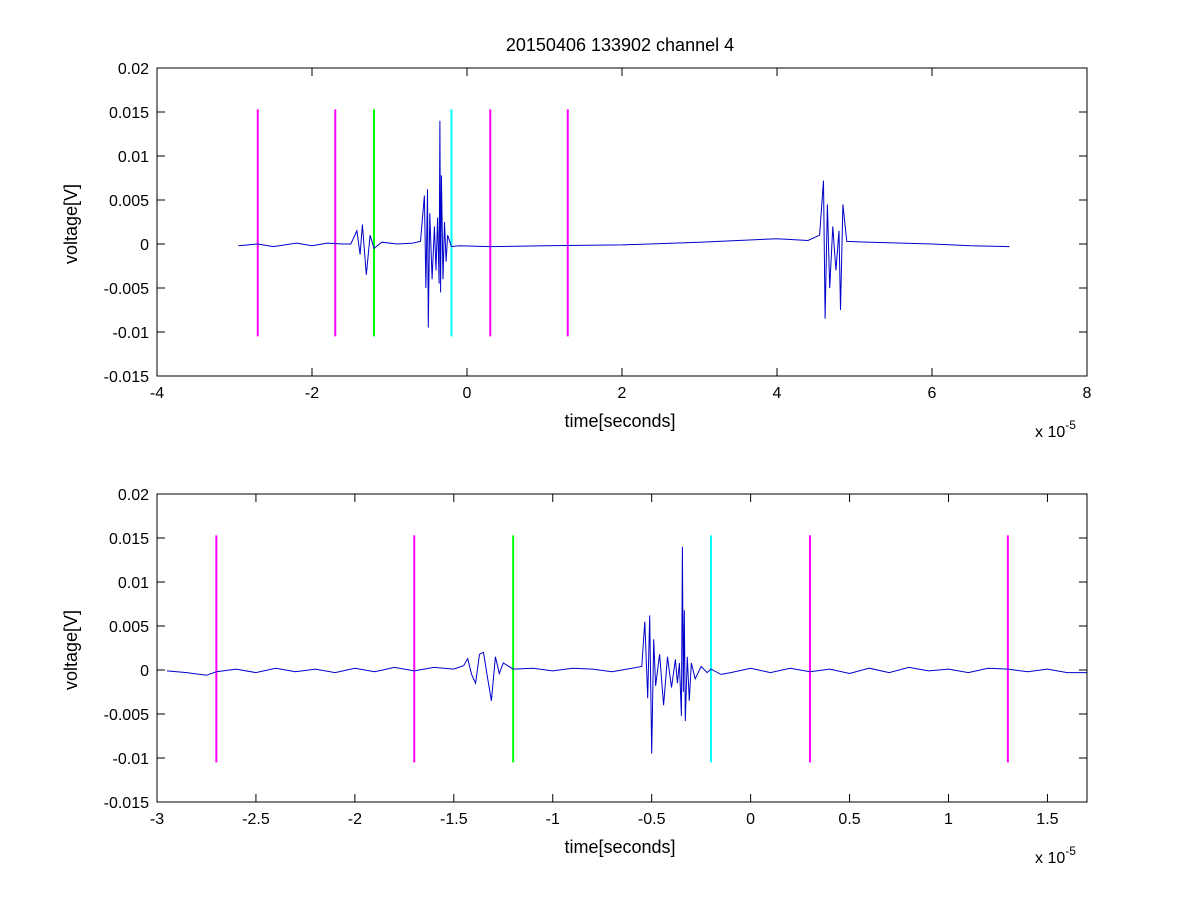 The width and height of the screenshot is (1200, 900). I want to click on top-chart-xtick-label: 2, so click(622, 393).